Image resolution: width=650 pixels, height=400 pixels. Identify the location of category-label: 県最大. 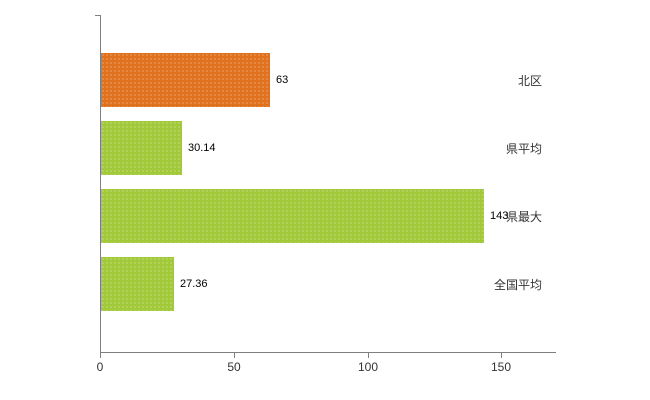
(523, 217).